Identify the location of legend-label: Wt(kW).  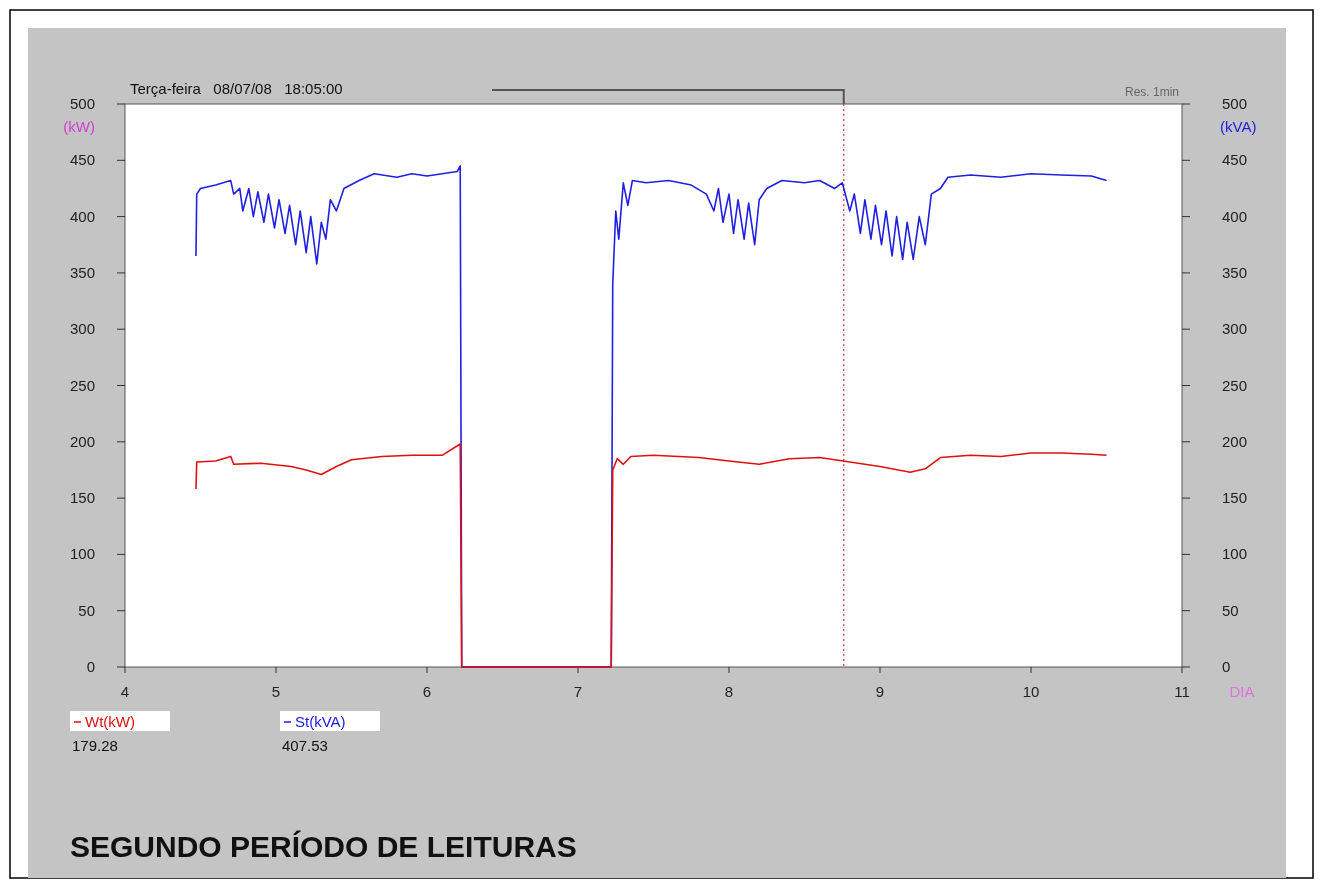
(110, 721).